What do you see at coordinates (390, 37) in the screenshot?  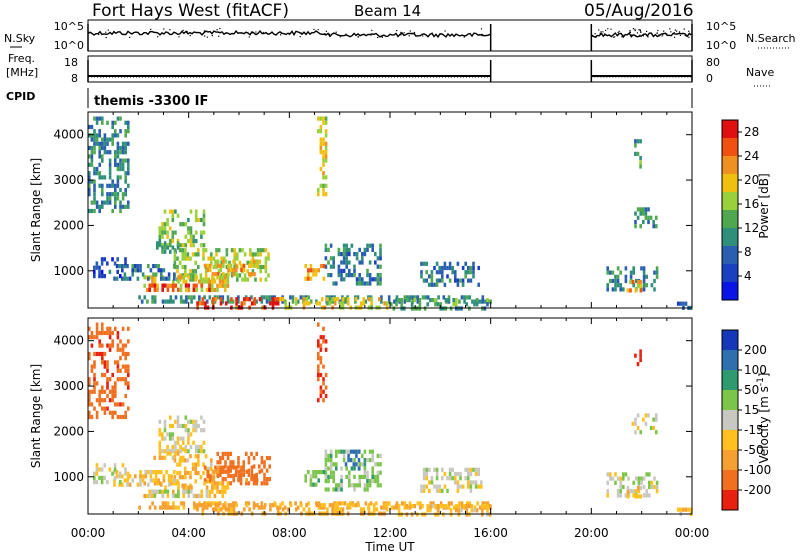 I see `nsky-trace` at bounding box center [390, 37].